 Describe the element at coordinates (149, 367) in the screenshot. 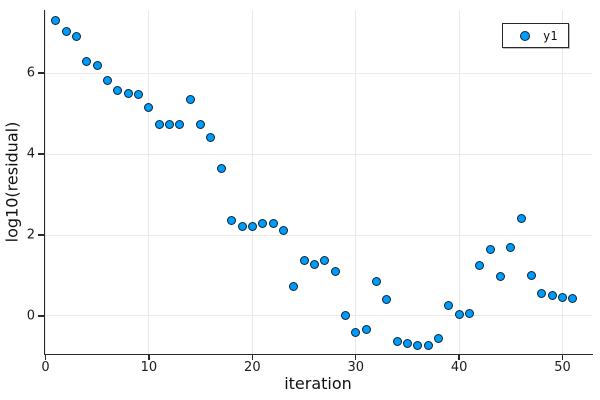

I see `x-tick-label-10: 10` at that location.